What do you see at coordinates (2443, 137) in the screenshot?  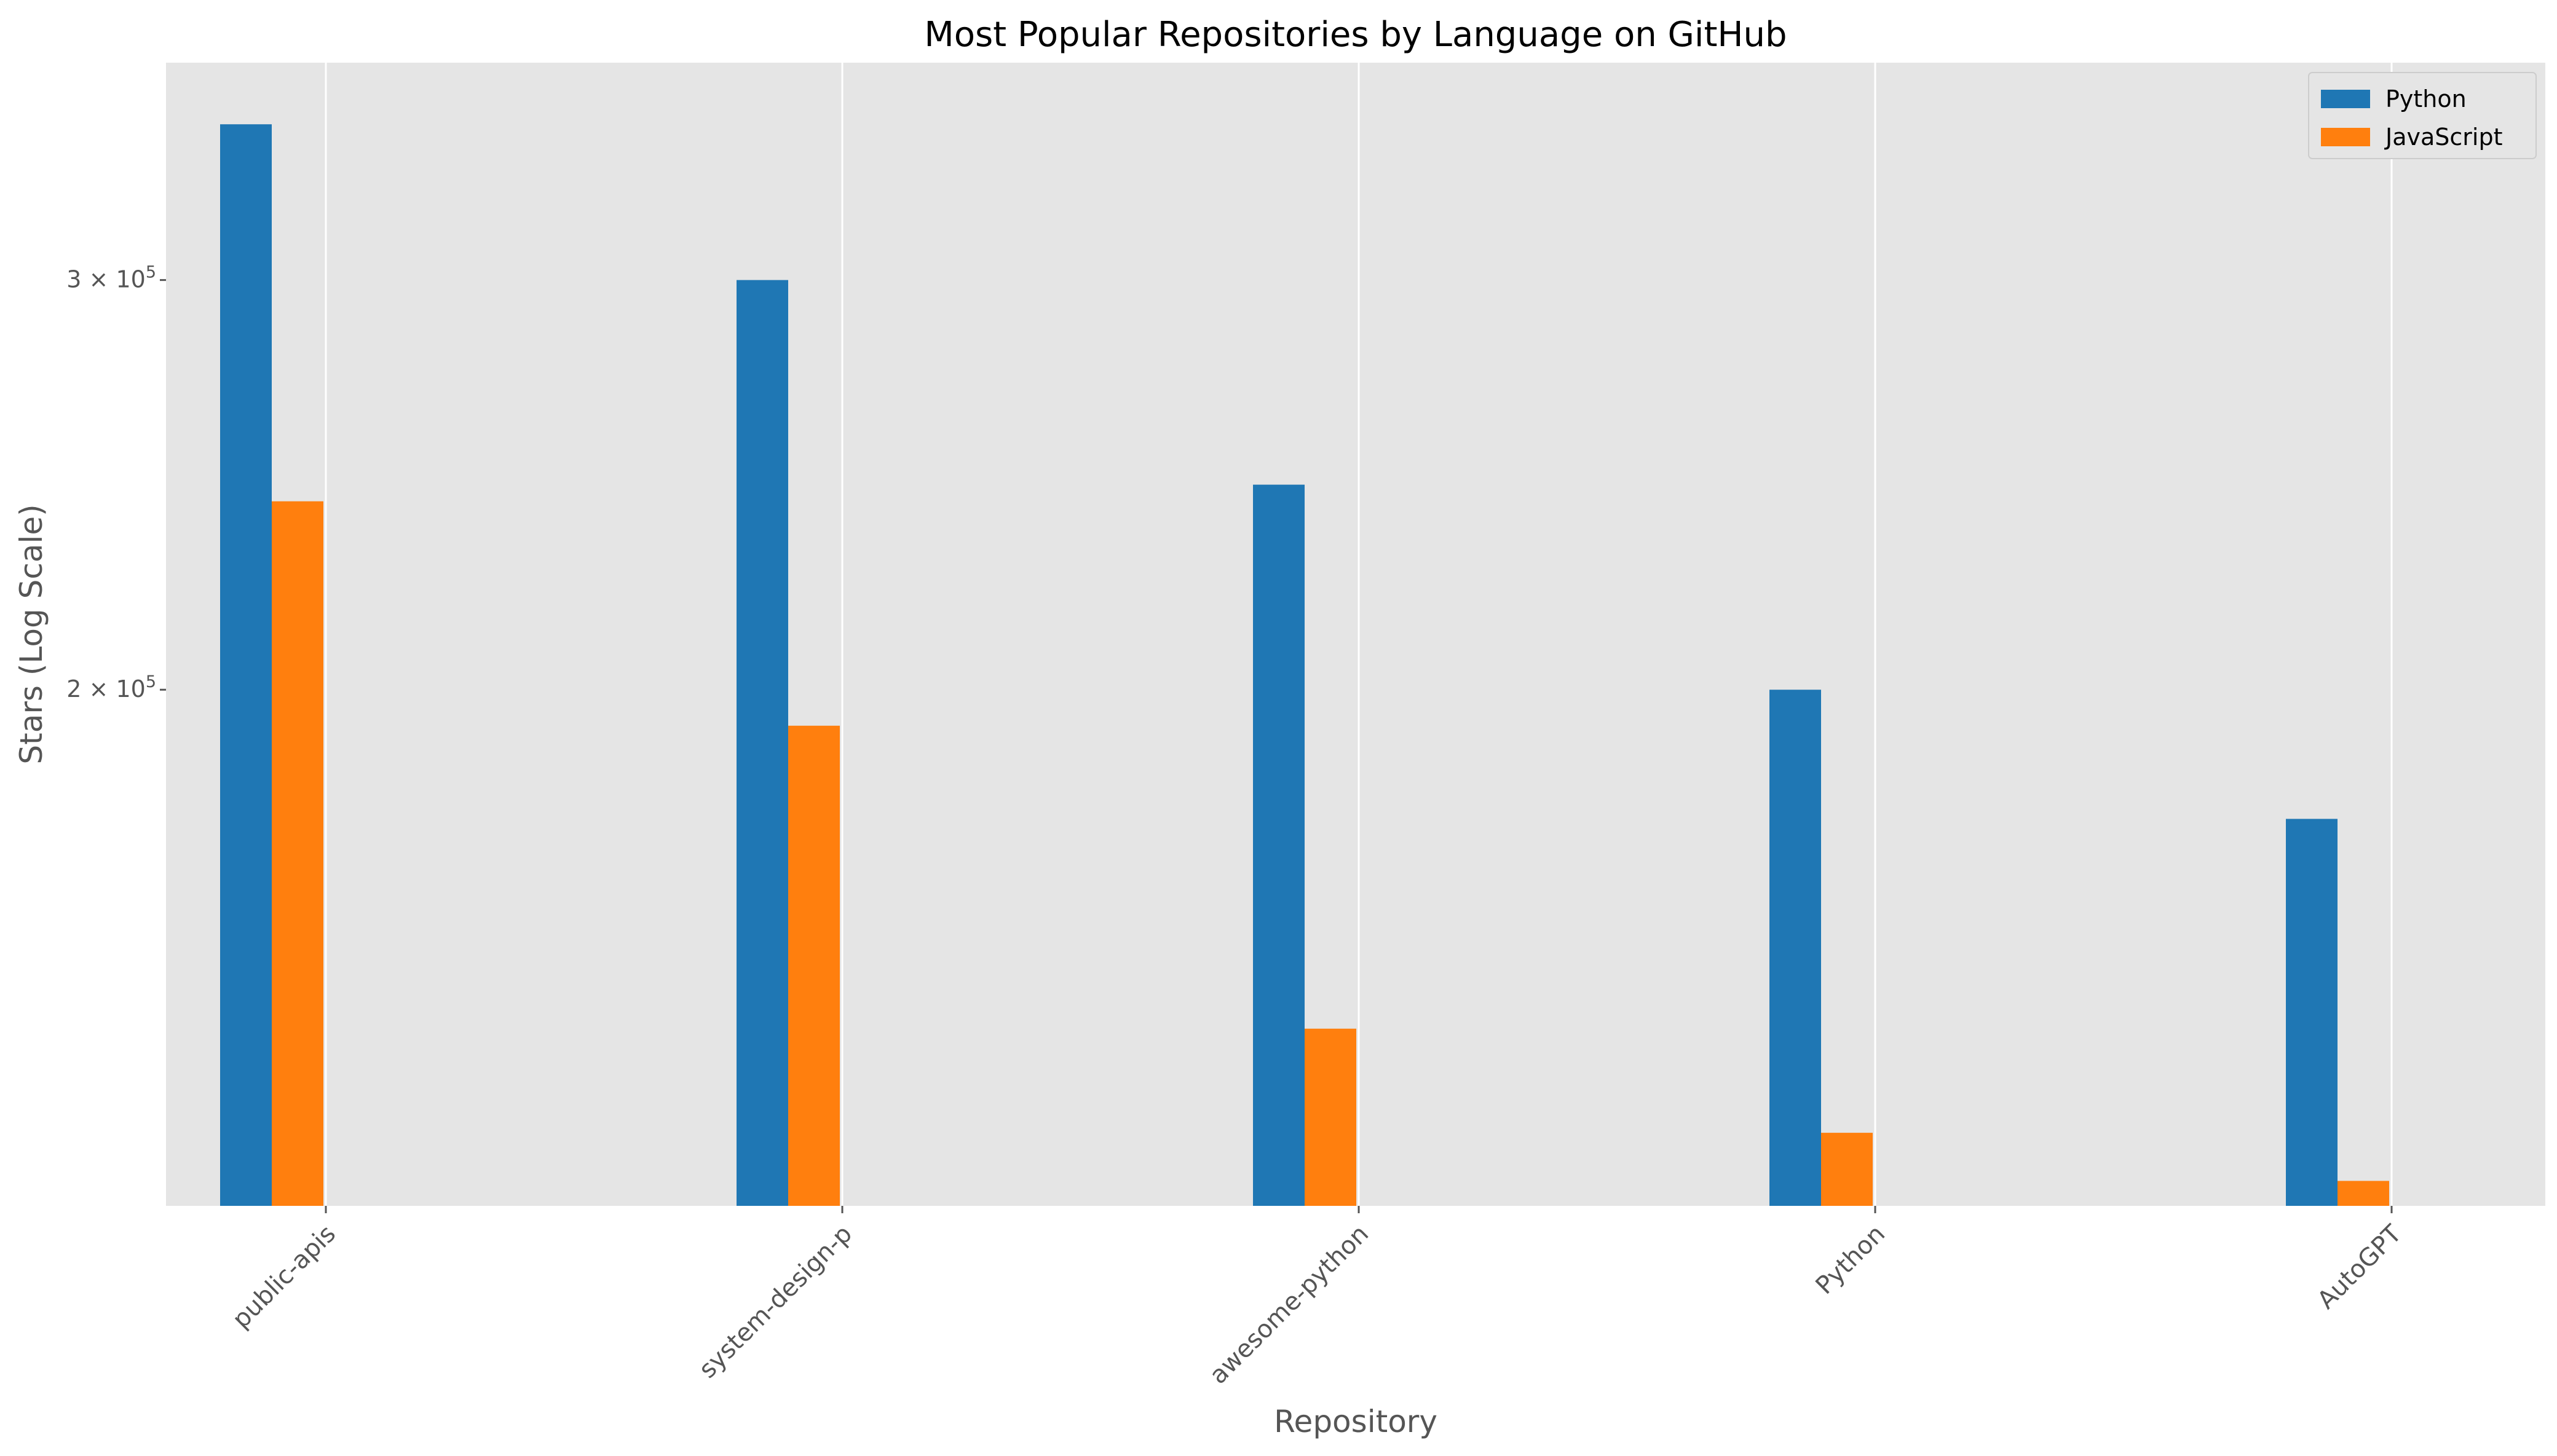 I see `legend-label: JavaScript` at bounding box center [2443, 137].